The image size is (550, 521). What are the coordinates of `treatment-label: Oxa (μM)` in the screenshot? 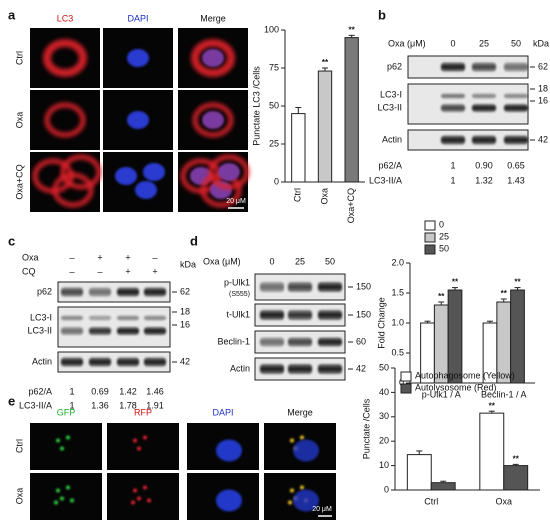 It's located at (222, 261).